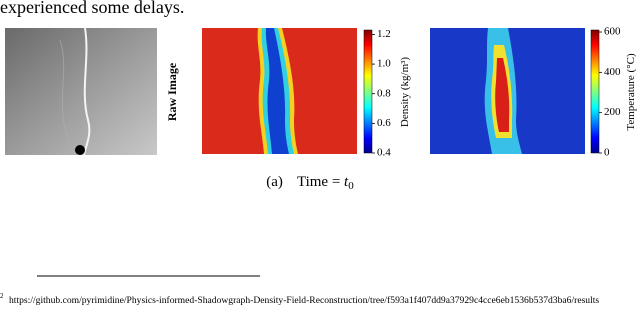 This screenshot has width=640, height=309. Describe the element at coordinates (92, 8) in the screenshot. I see `body-text: experienced some delays.` at that location.